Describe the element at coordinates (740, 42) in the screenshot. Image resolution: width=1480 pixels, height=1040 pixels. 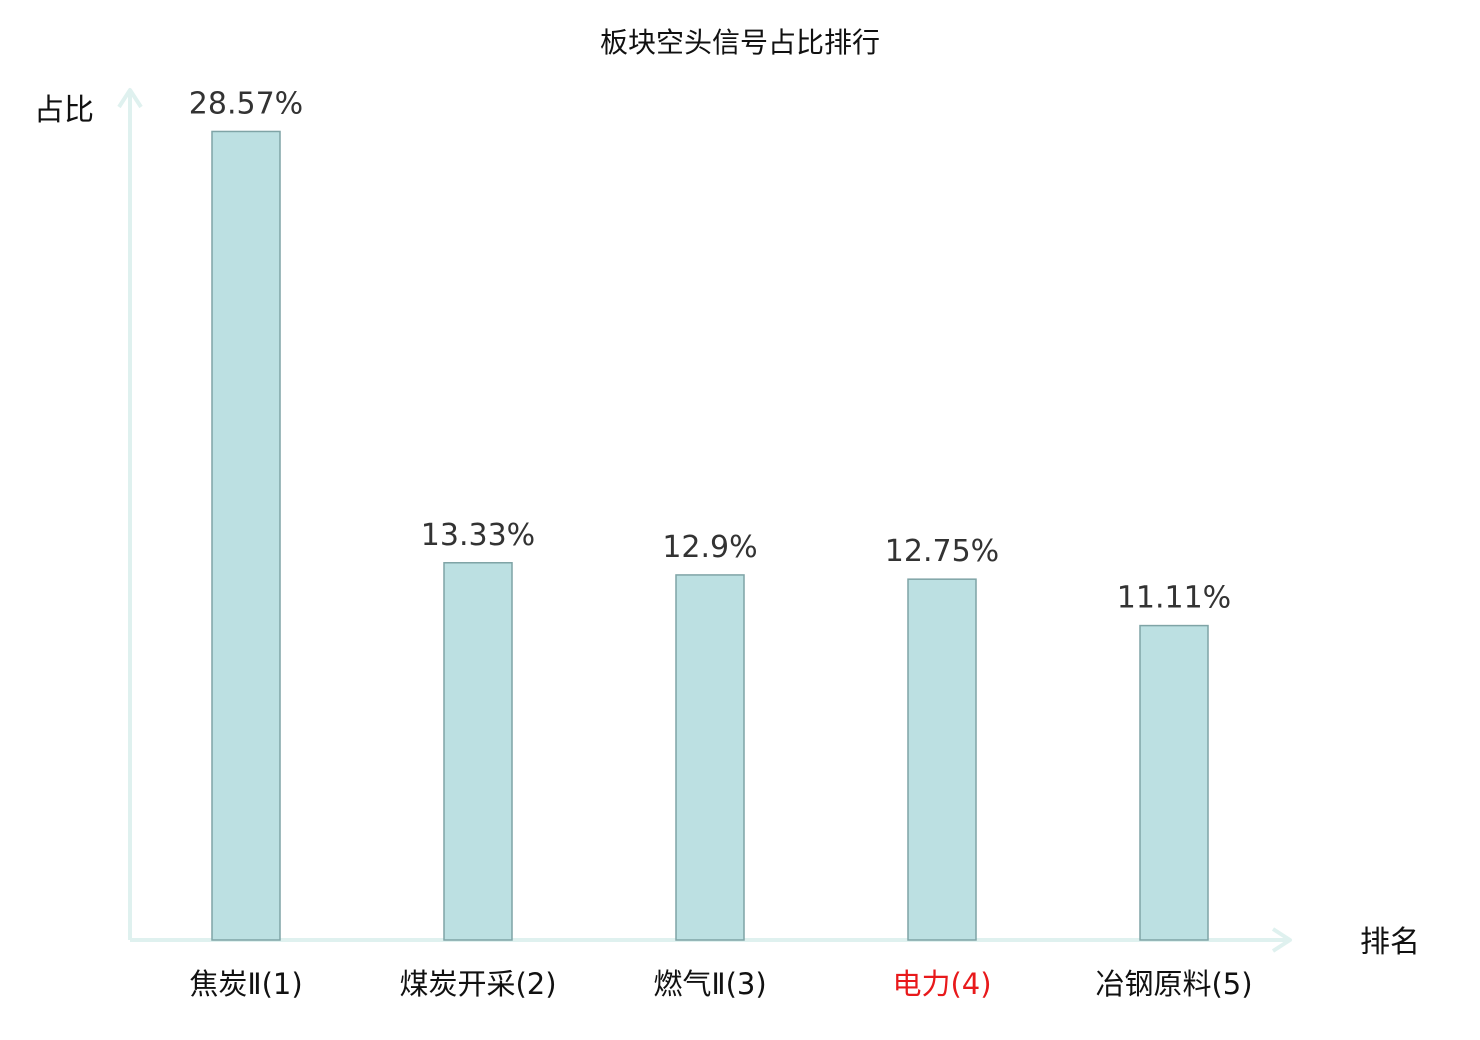
I see `chart-title: 板块空头信号占比排行` at that location.